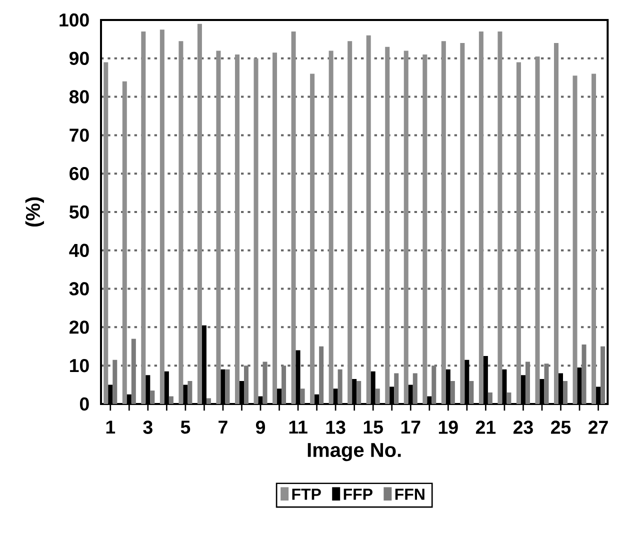 This screenshot has width=617, height=559. I want to click on y-tick-label: 80, so click(79, 97).